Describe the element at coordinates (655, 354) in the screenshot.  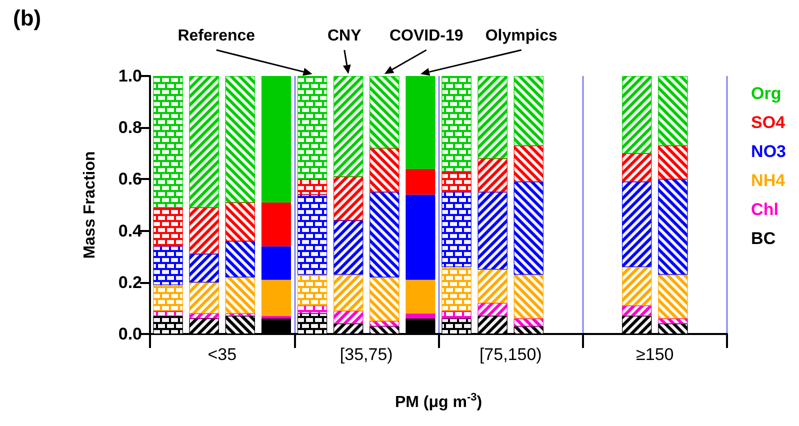
I see `x-tick-label: ≥150` at that location.